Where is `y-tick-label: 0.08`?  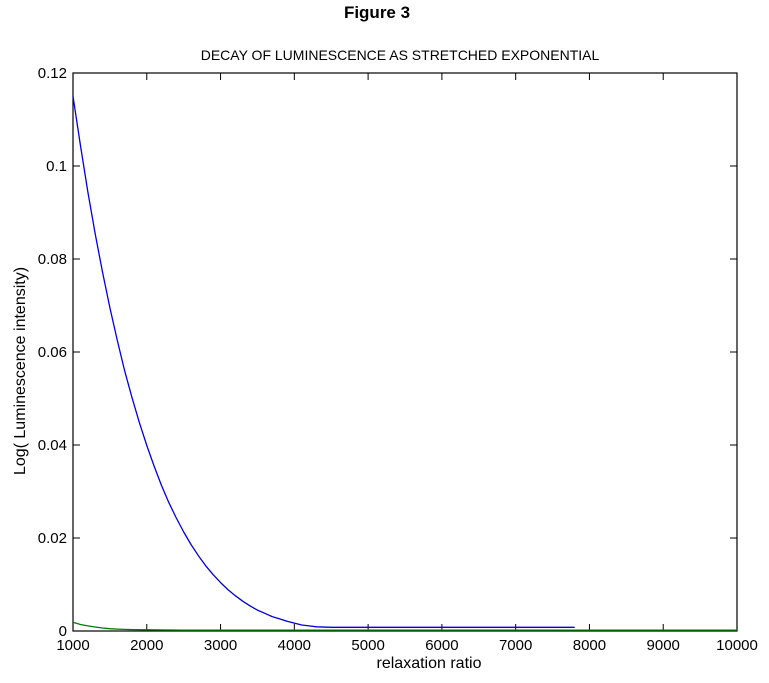 y-tick-label: 0.08 is located at coordinates (52, 259).